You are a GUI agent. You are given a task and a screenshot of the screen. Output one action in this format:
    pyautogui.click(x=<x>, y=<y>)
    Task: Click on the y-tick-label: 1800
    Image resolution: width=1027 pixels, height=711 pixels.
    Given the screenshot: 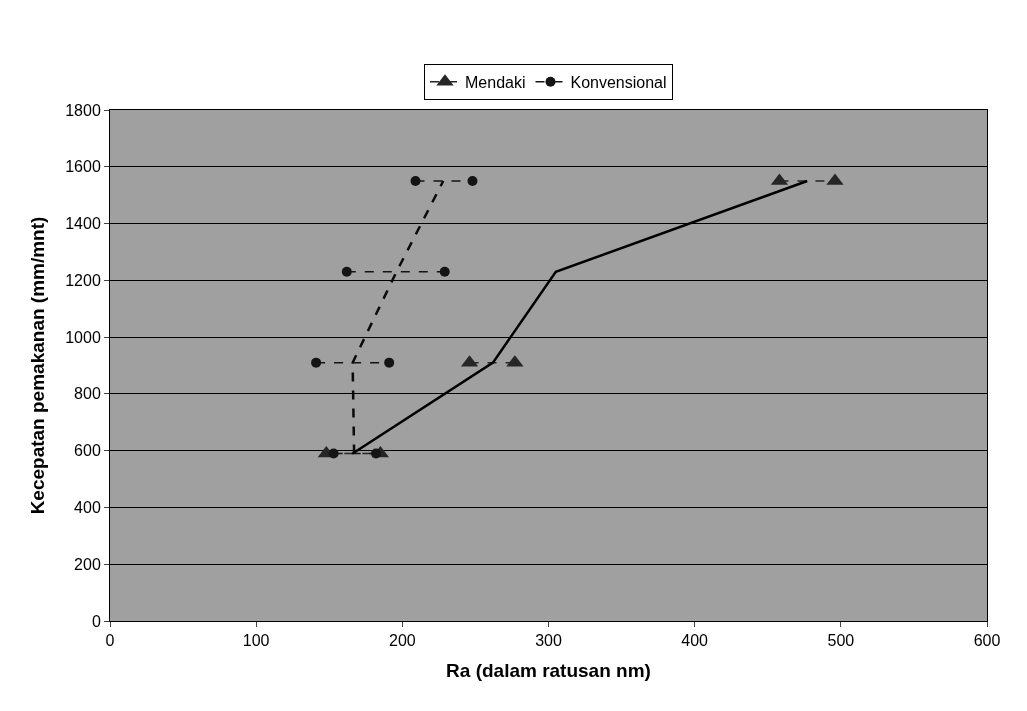 What is the action you would take?
    pyautogui.click(x=83, y=110)
    